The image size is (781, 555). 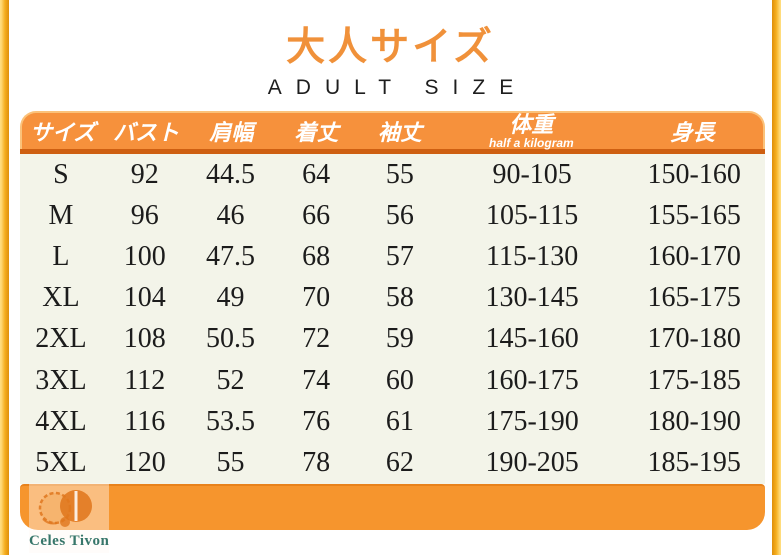 I want to click on measurement-cell: 120, so click(x=144, y=462).